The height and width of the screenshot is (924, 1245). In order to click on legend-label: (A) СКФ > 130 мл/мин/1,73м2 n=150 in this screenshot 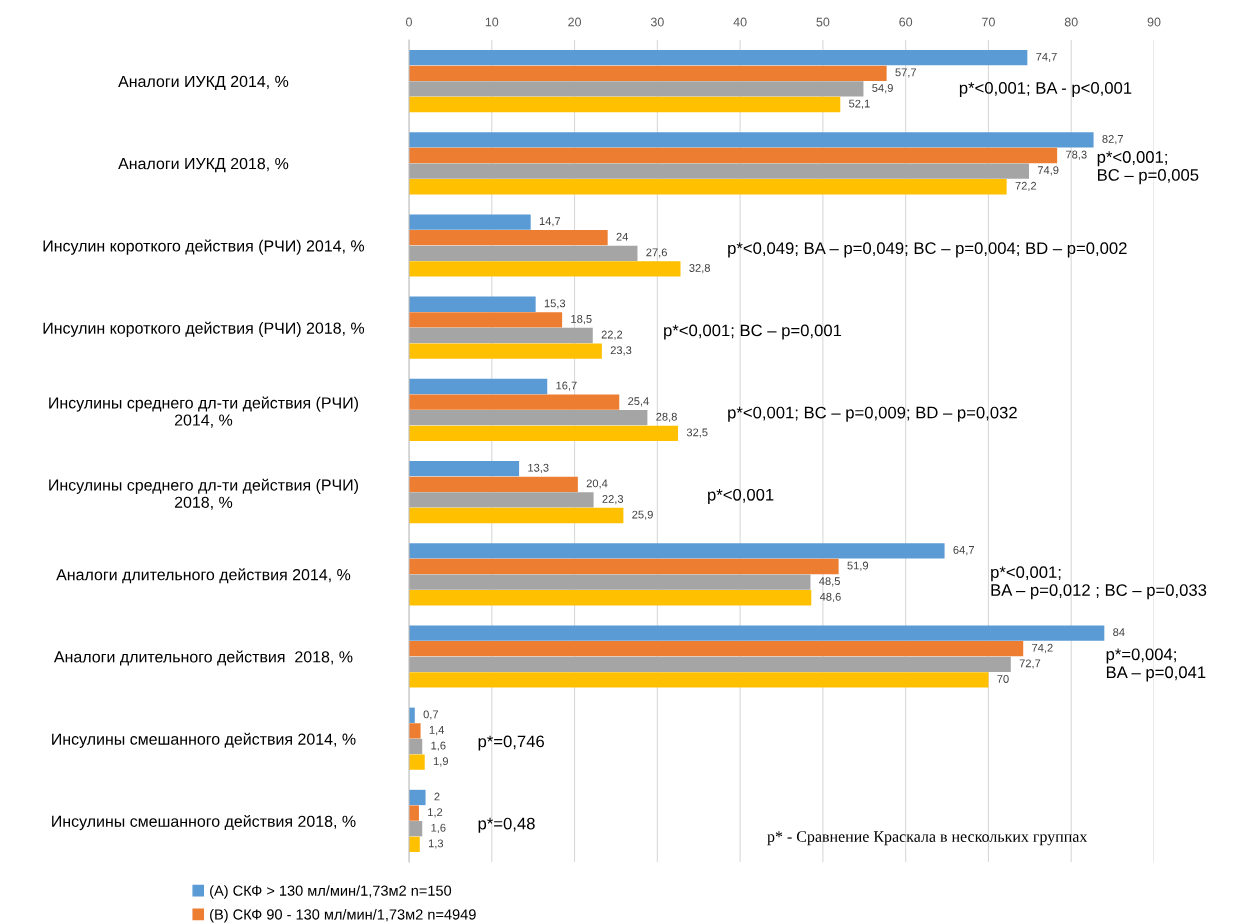, I will do `click(331, 892)`.